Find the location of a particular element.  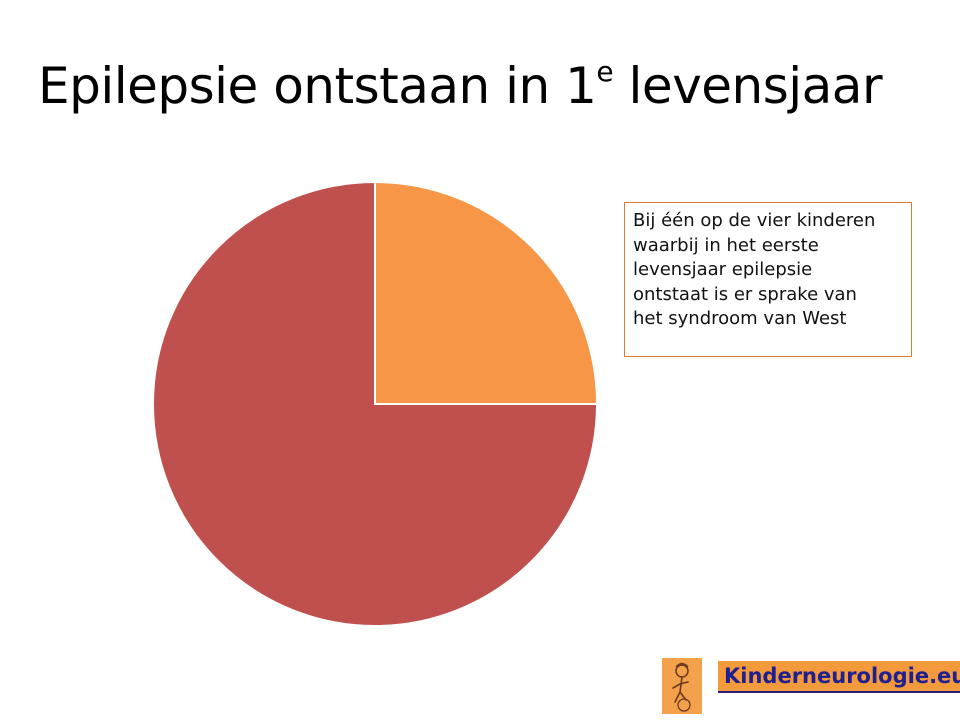

child-figure-icon is located at coordinates (682, 686).